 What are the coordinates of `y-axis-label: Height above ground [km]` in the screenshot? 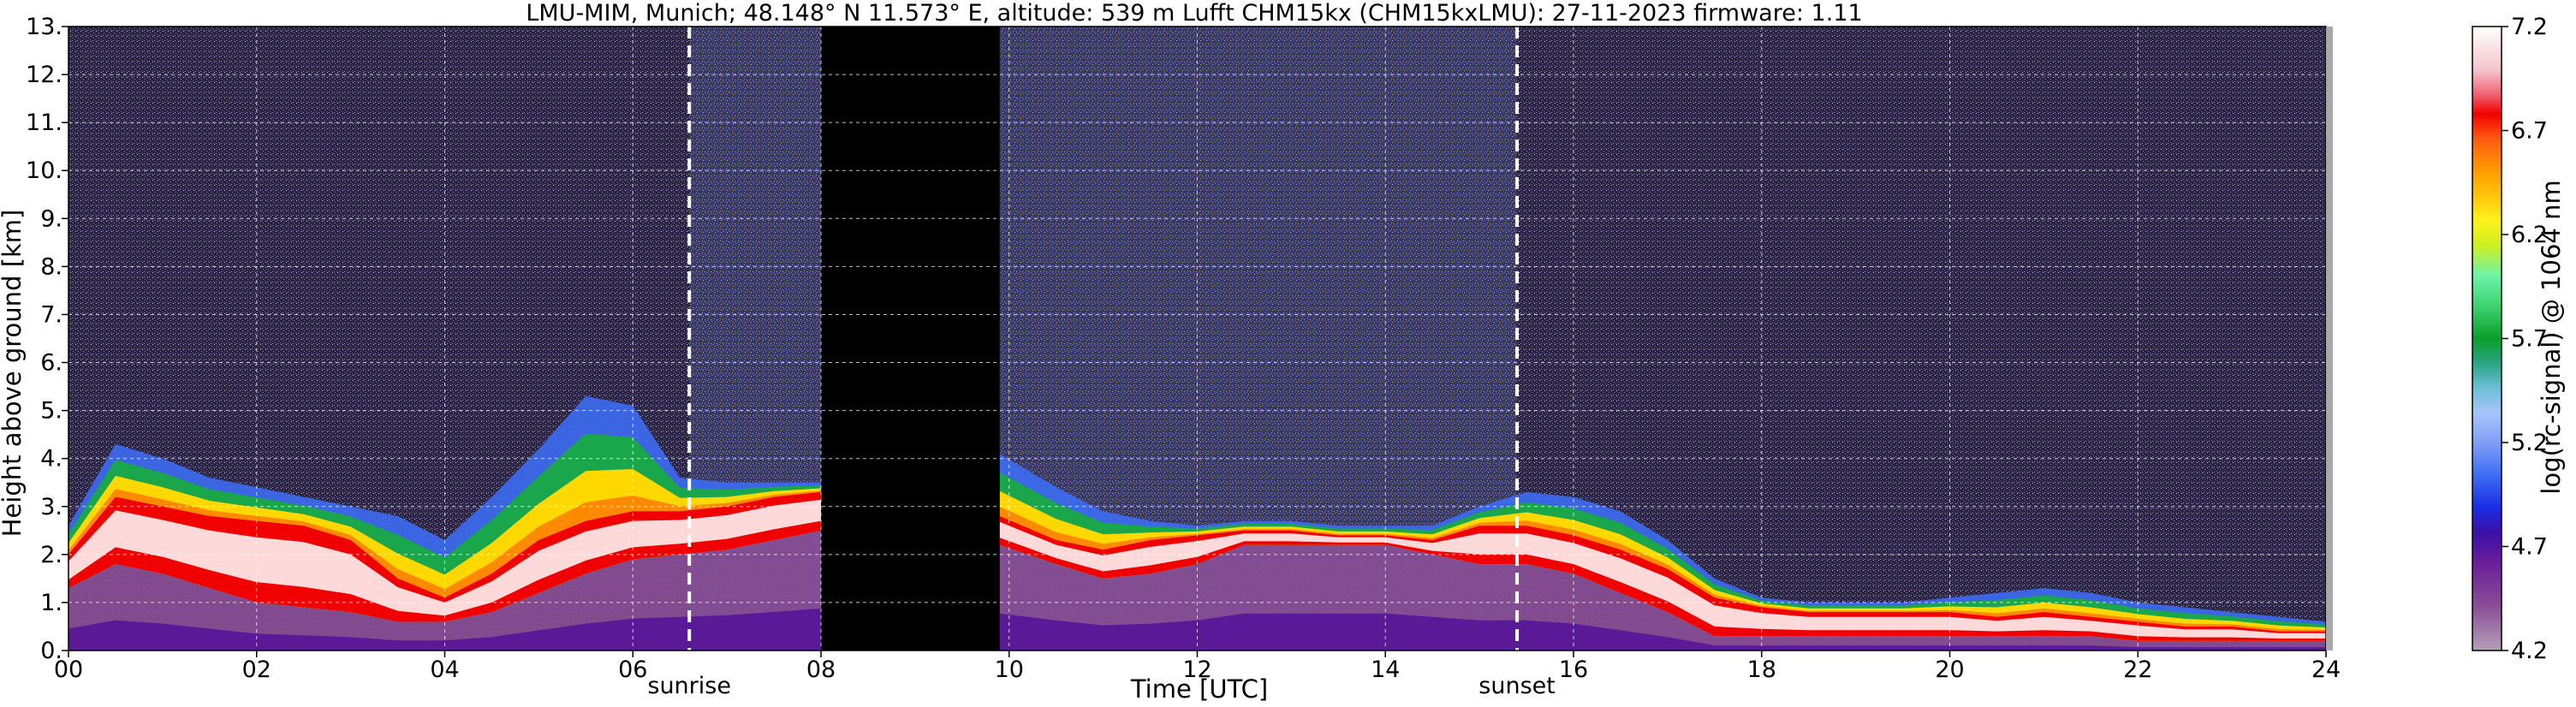 It's located at (14, 374).